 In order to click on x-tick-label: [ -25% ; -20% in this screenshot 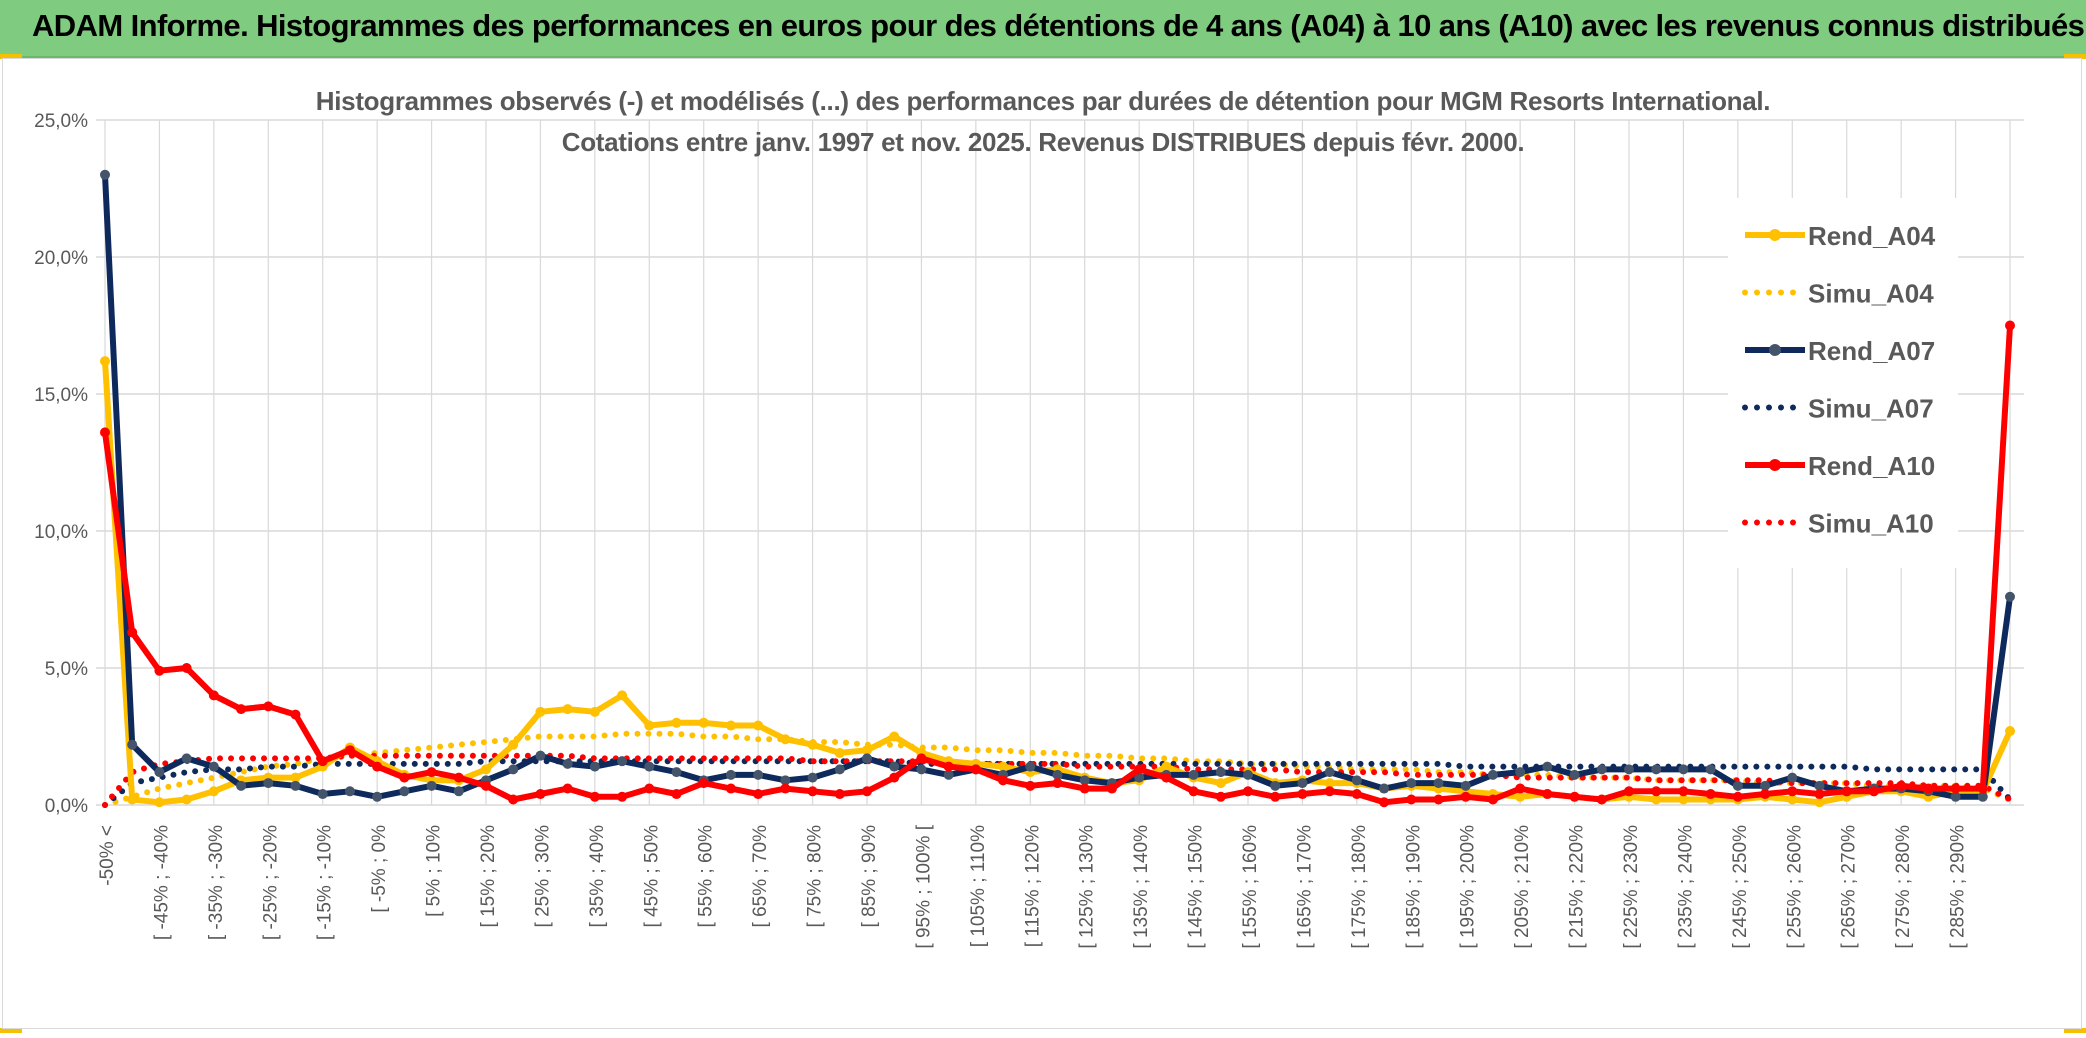, I will do `click(270, 882)`.